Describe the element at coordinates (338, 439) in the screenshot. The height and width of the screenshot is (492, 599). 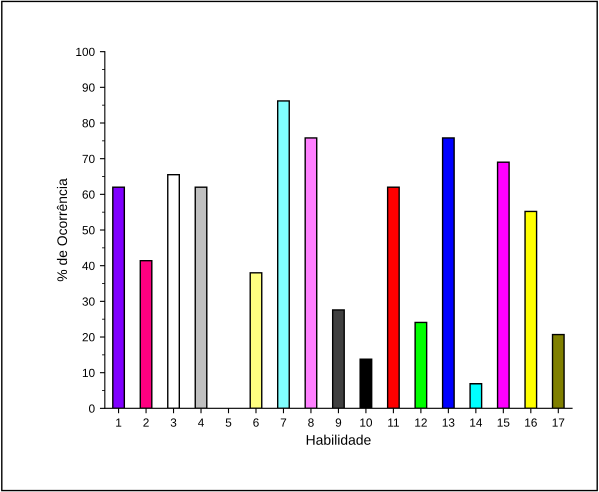
I see `x-axis-title: Habilidade` at that location.